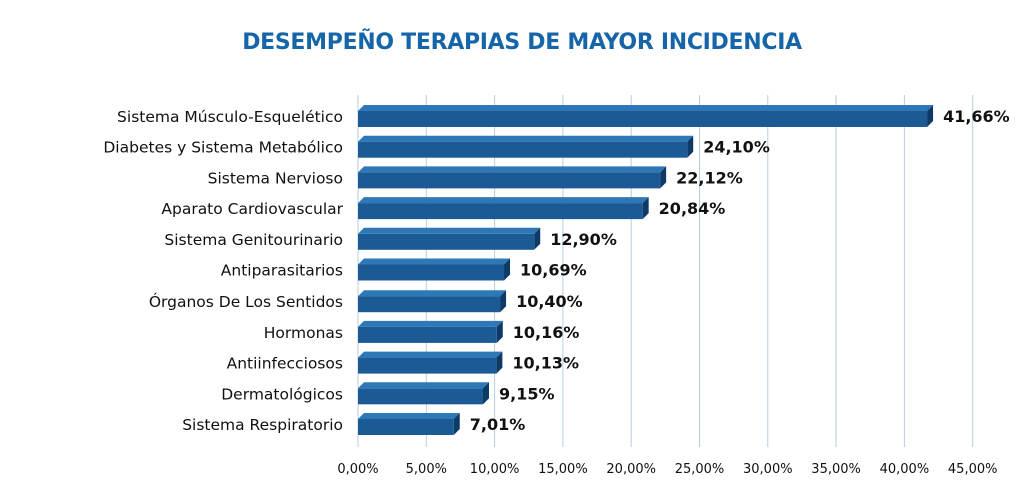 The width and height of the screenshot is (1024, 496). Describe the element at coordinates (549, 301) in the screenshot. I see `value-label: 10,40%` at that location.